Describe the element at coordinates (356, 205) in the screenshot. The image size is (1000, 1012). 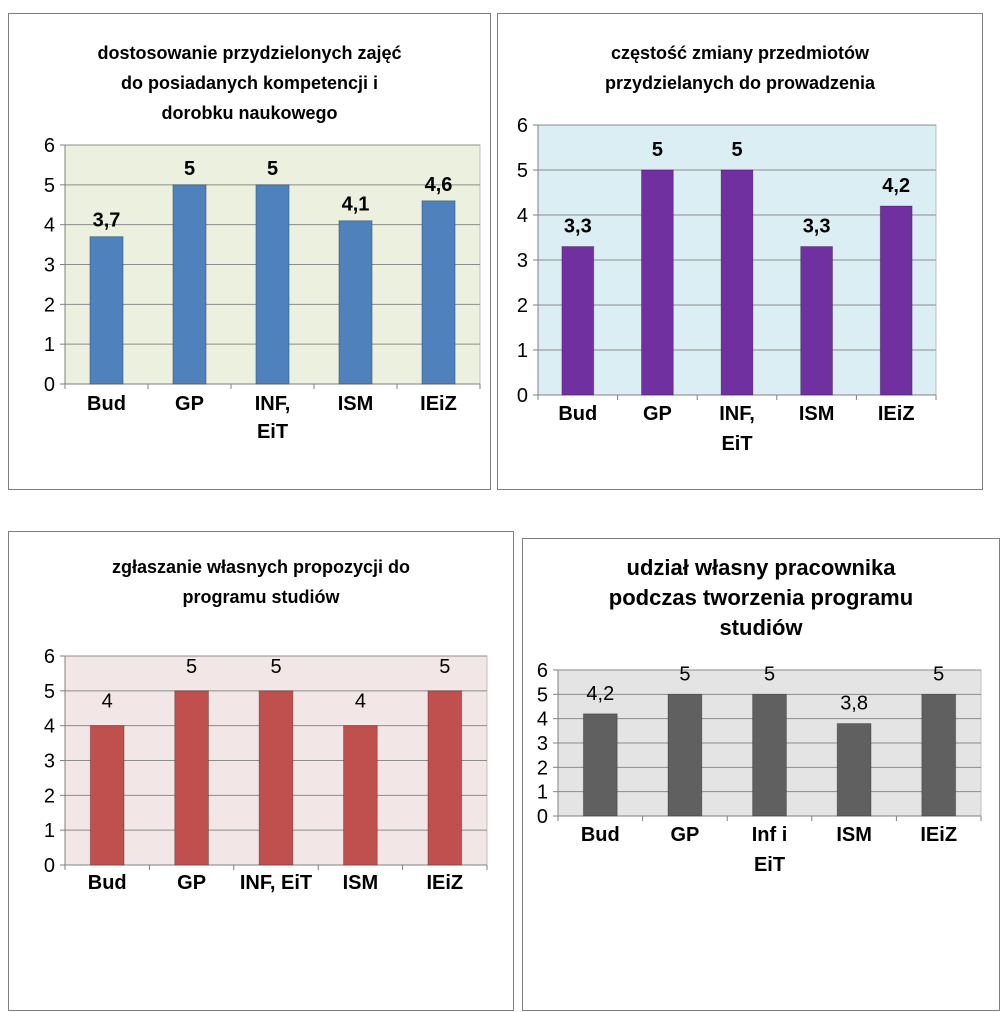
I see `data-label: 4,1` at that location.